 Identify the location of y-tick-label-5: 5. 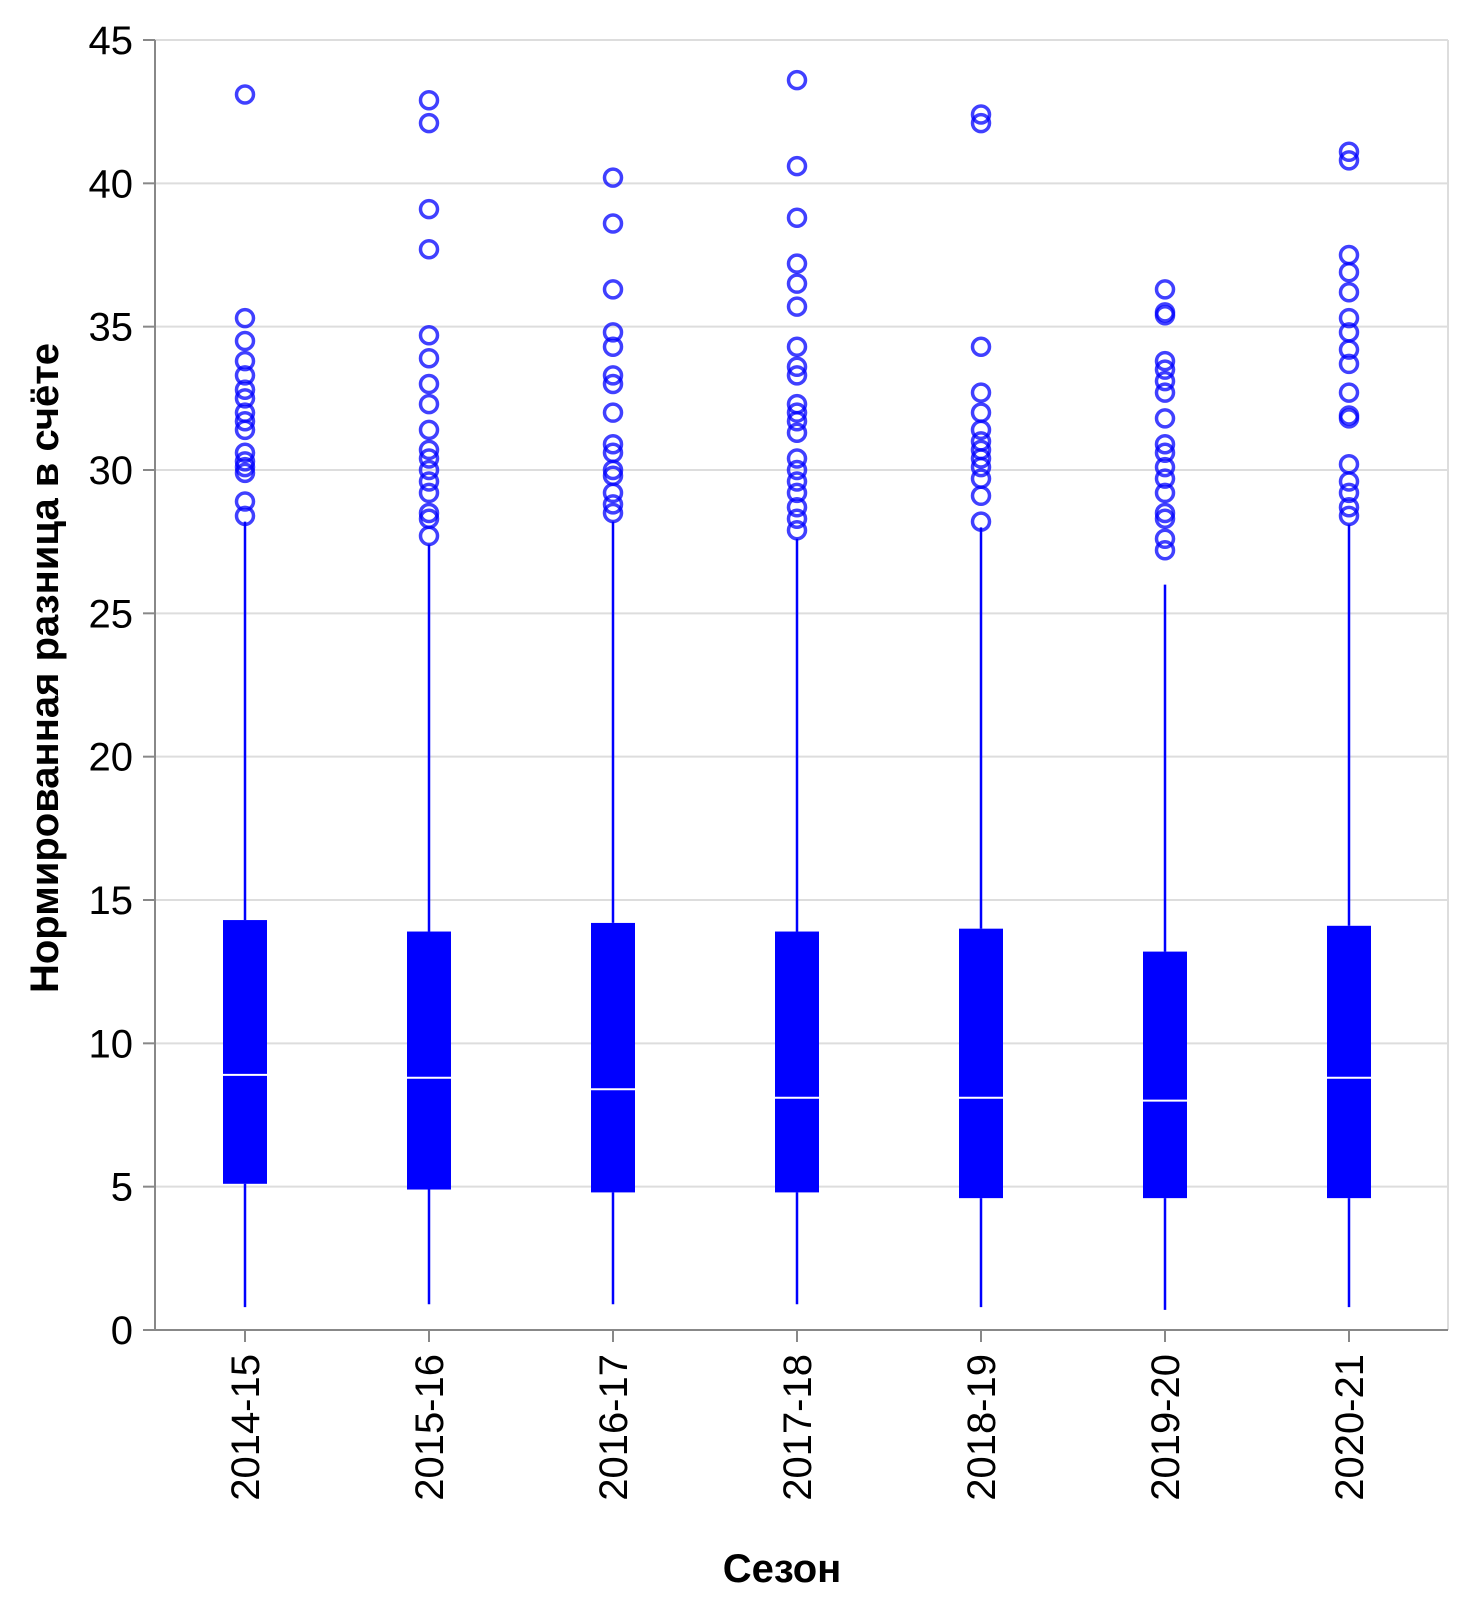
(122, 1188).